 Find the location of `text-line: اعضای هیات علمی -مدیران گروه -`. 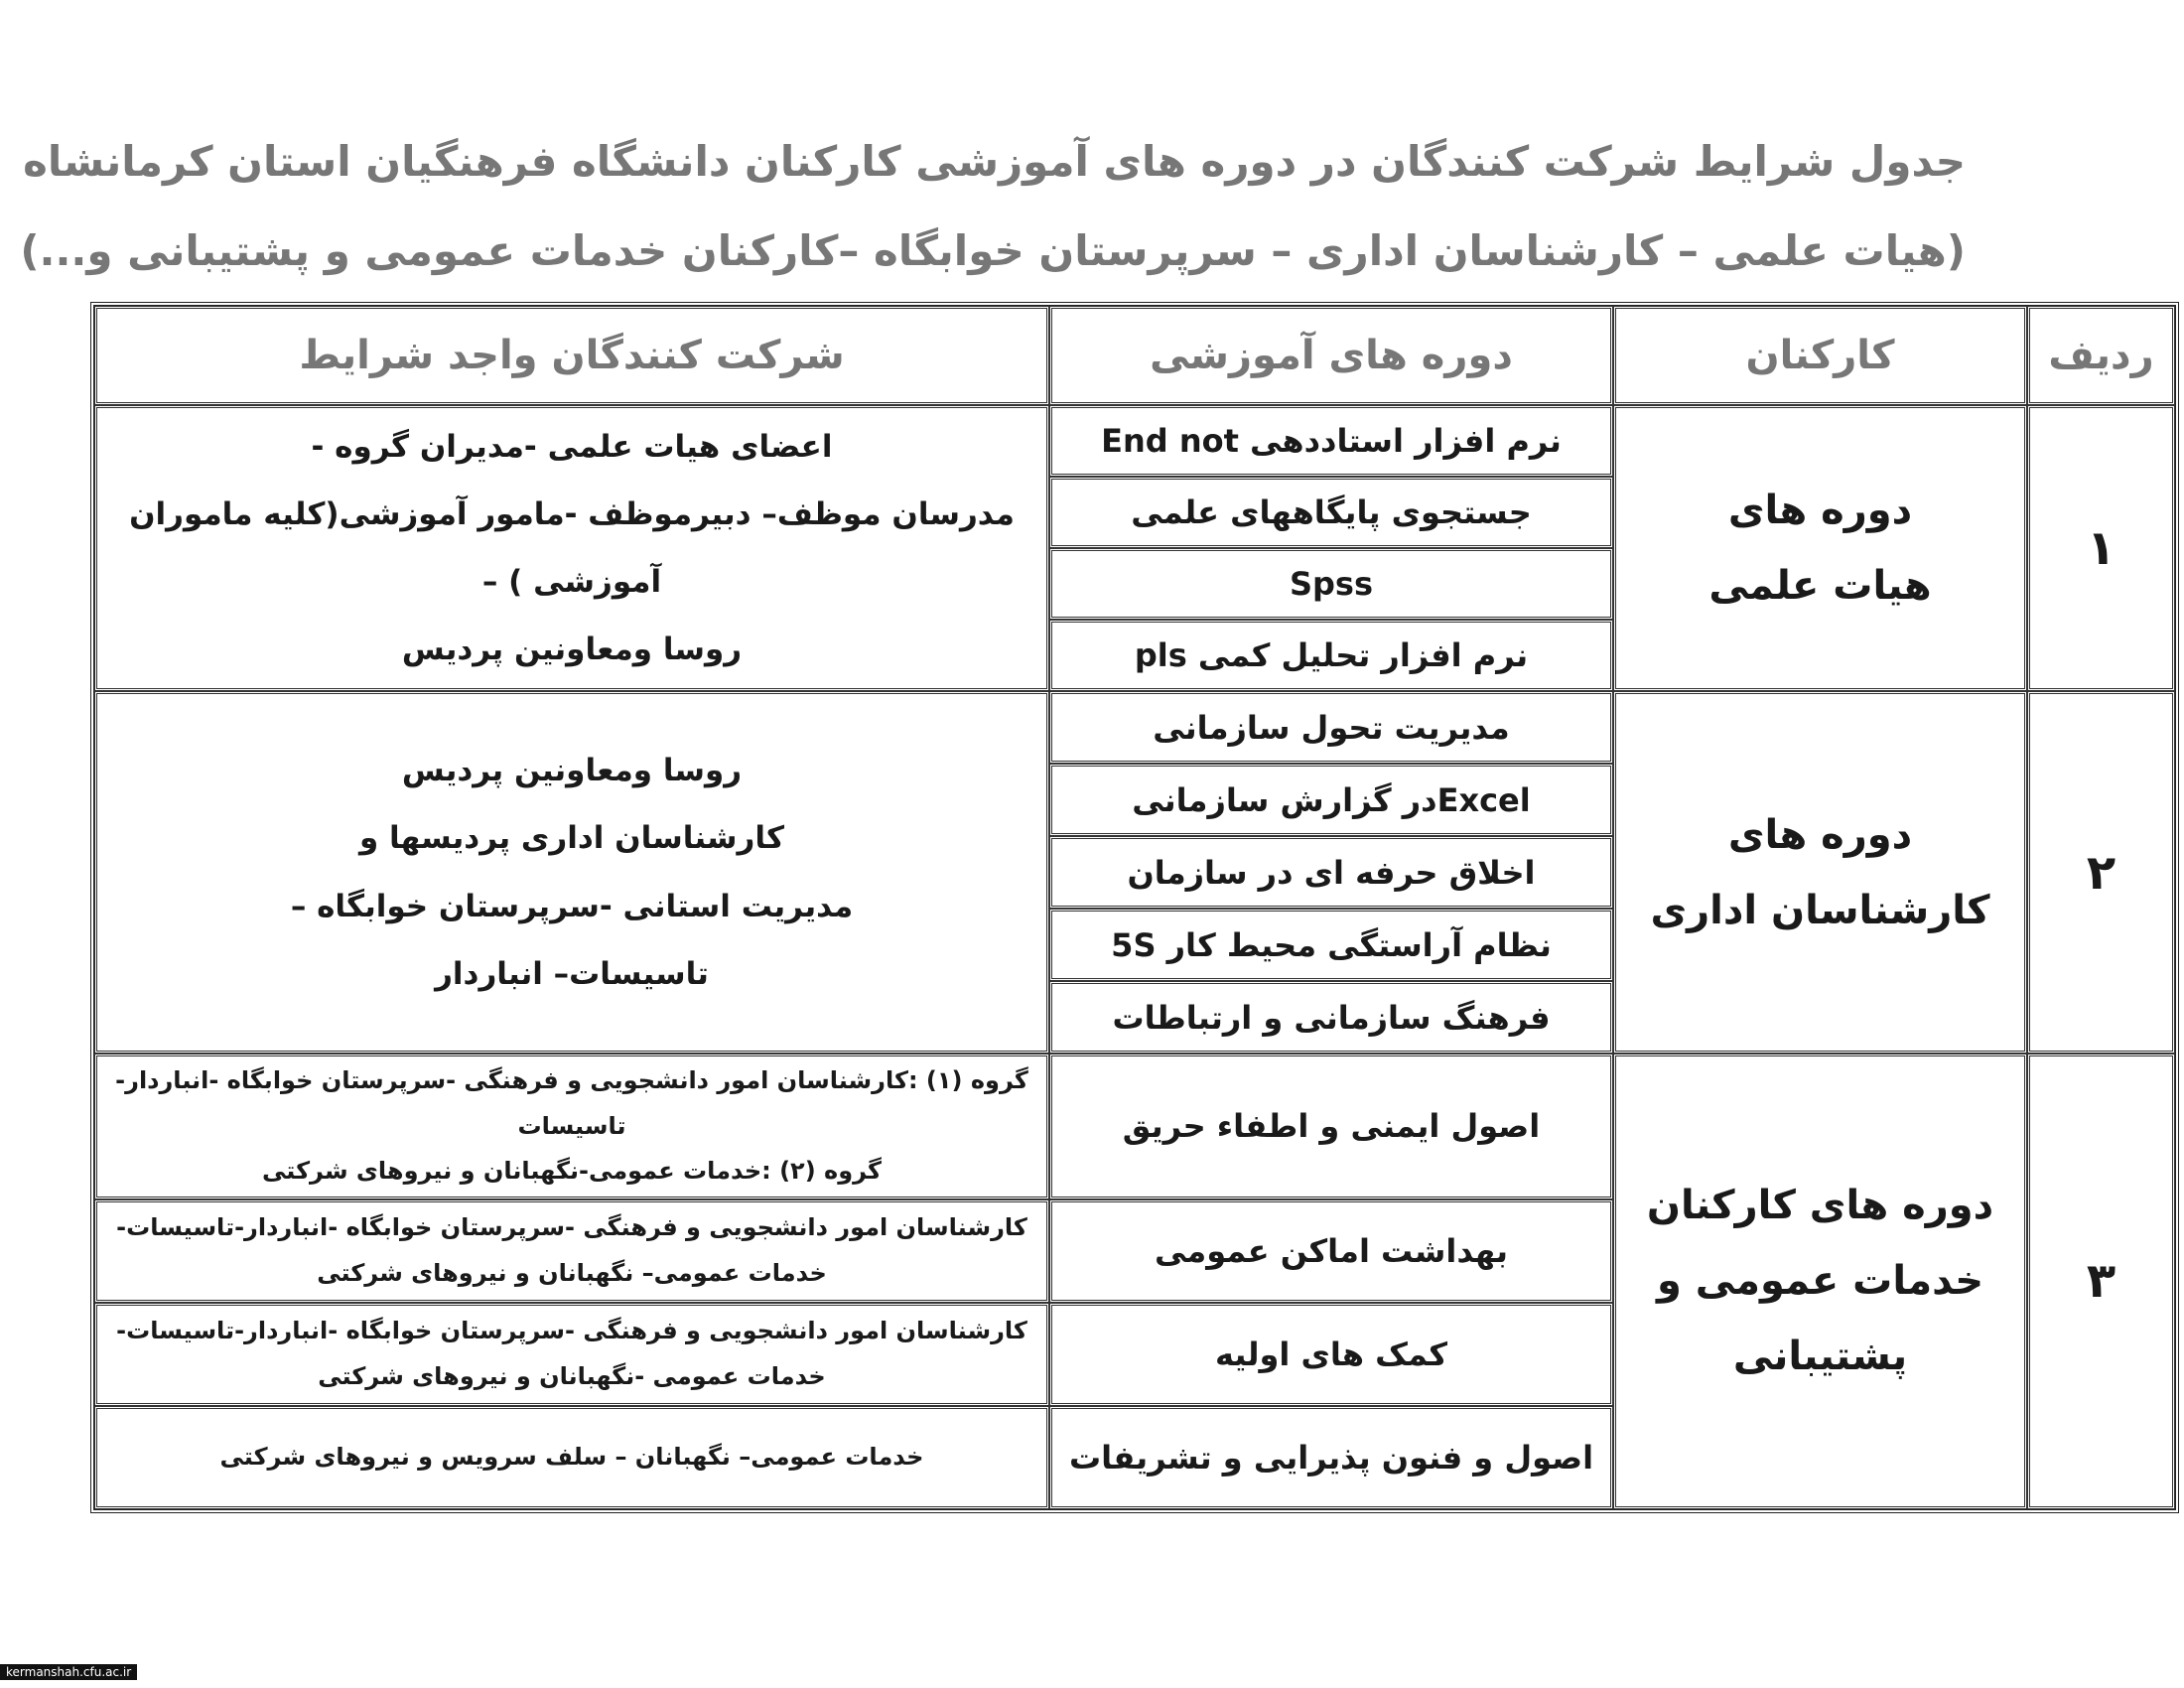

text-line: اعضای هیات علمی -مدیران گروه - is located at coordinates (572, 446).